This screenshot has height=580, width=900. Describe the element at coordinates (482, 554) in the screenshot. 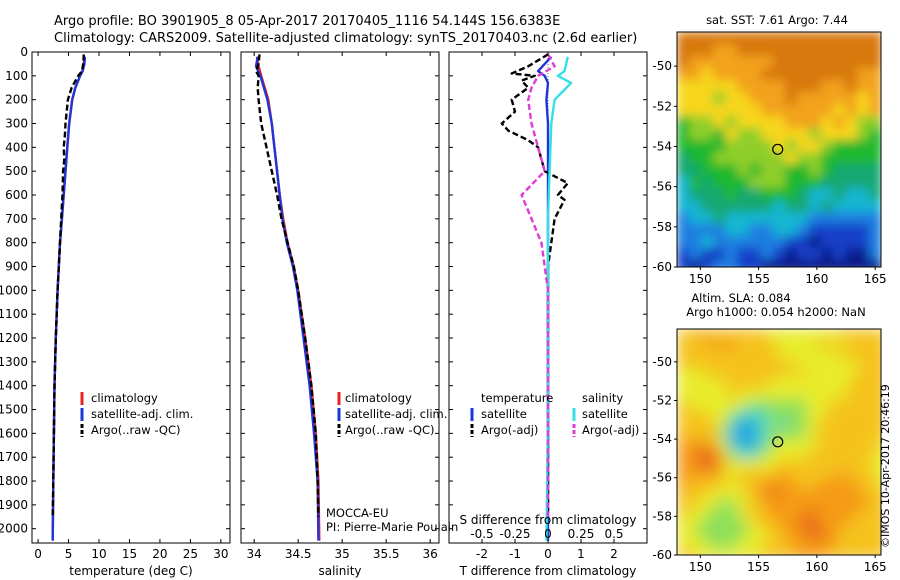

I see `x-tick-label: -2` at that location.